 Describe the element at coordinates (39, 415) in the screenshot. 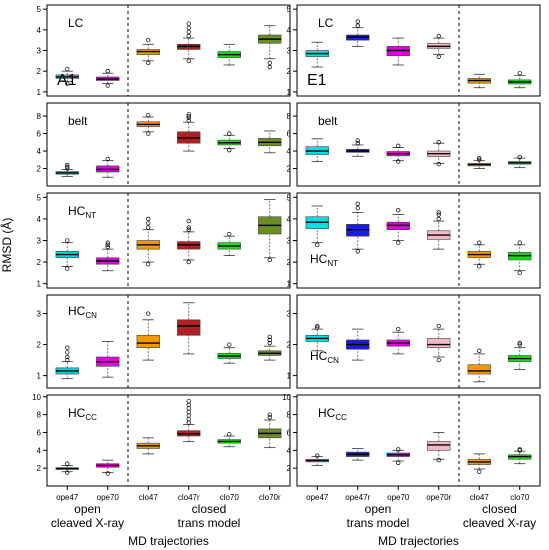

I see `y-tick-label: 8` at that location.